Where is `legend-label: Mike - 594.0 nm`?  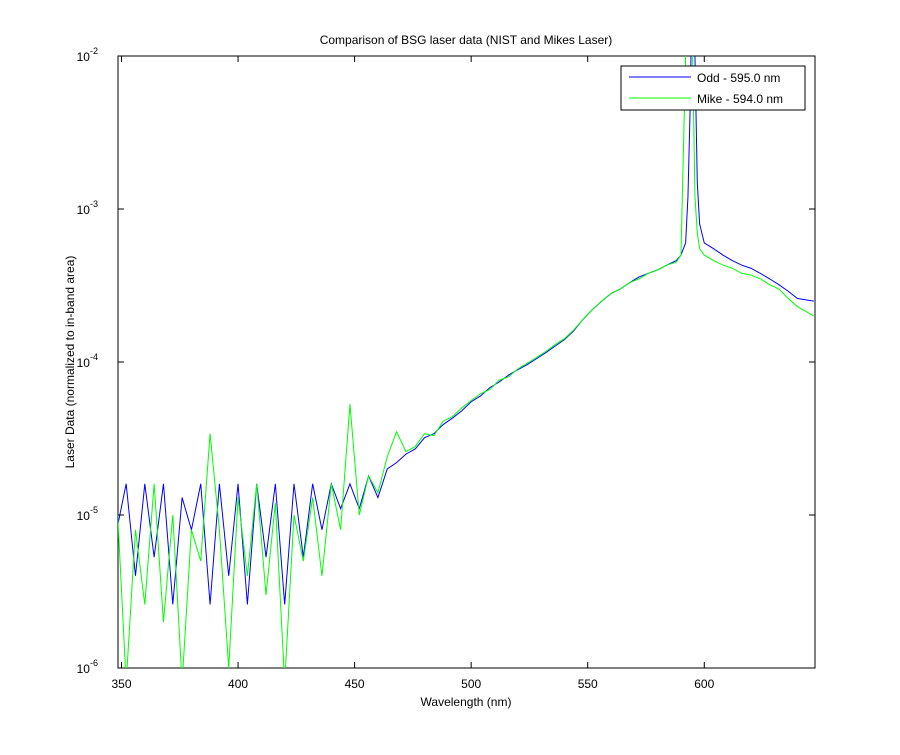 legend-label: Mike - 594.0 nm is located at coordinates (740, 99).